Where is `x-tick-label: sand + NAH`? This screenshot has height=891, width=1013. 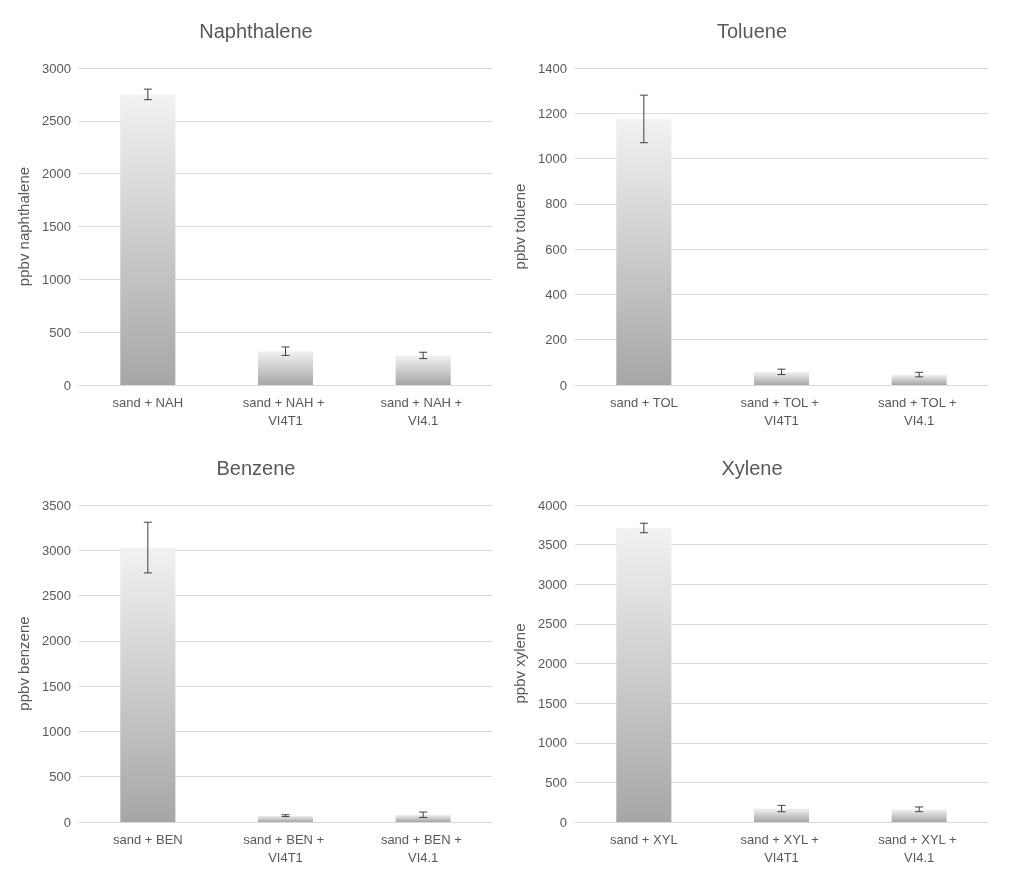
x-tick-label: sand + NAH is located at coordinates (148, 402).